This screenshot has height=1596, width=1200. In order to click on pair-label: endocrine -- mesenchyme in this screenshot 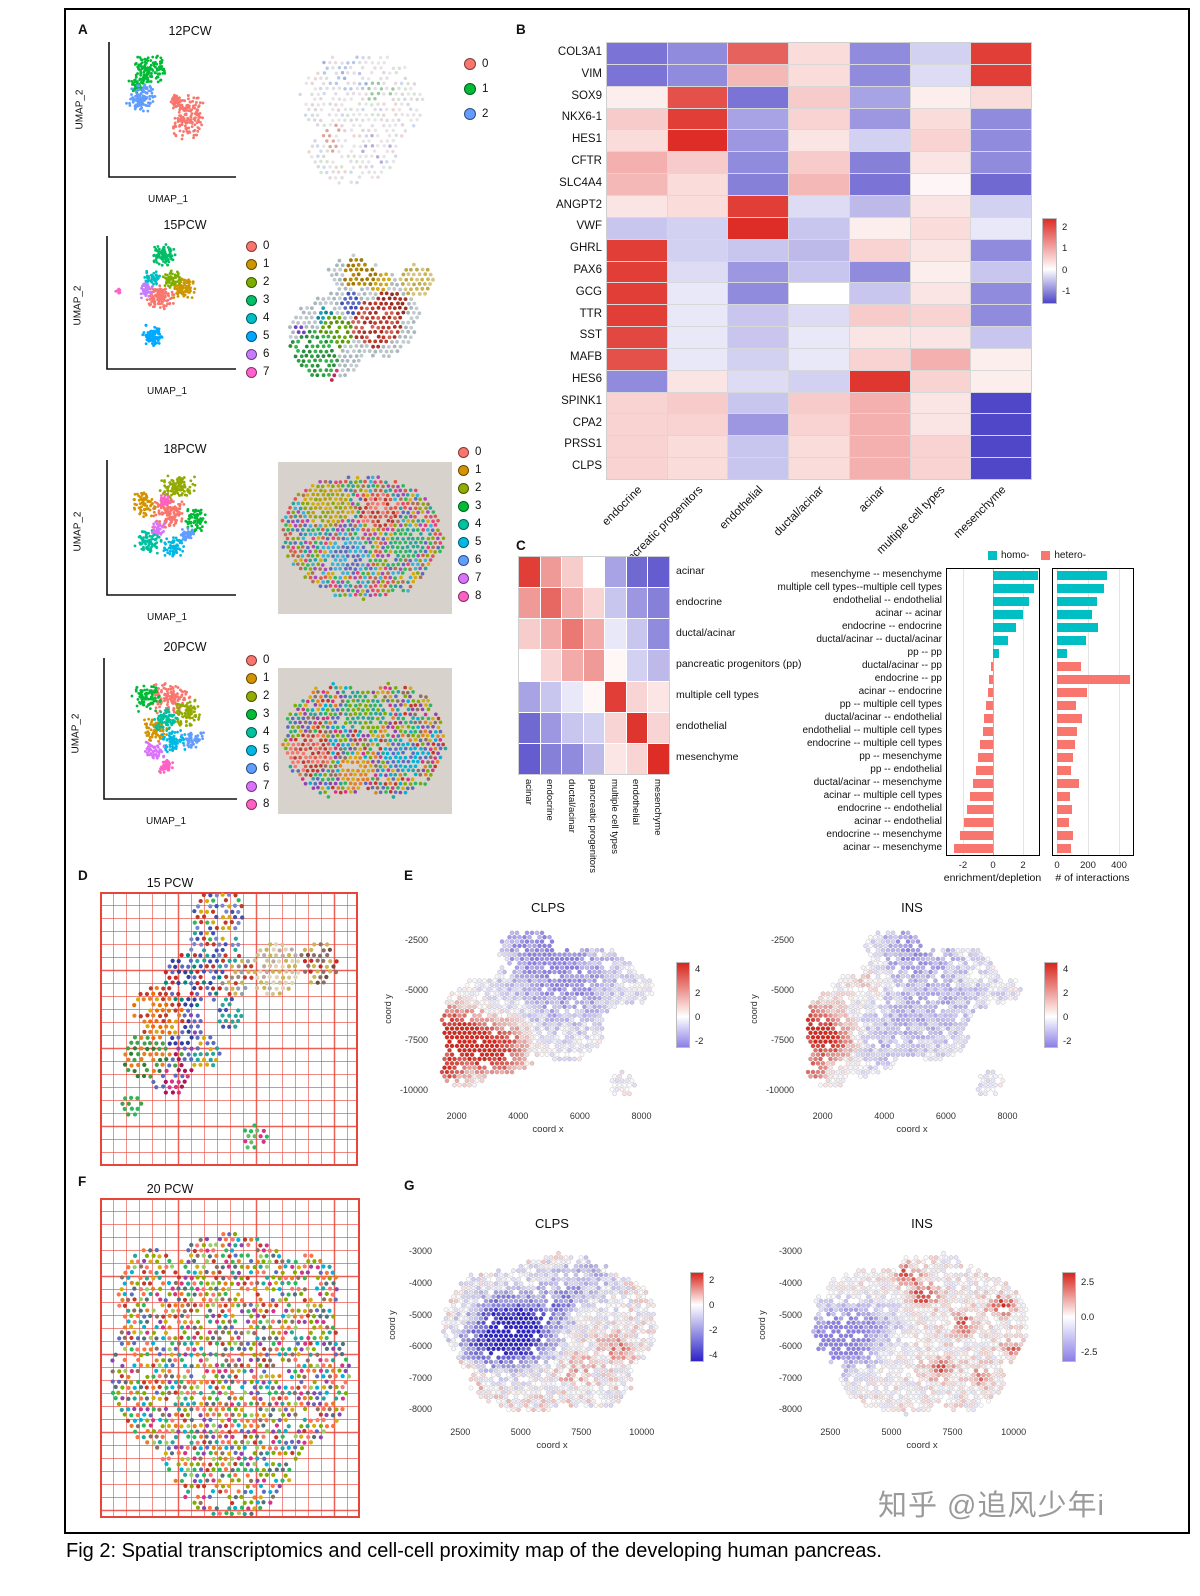, I will do `click(884, 834)`.